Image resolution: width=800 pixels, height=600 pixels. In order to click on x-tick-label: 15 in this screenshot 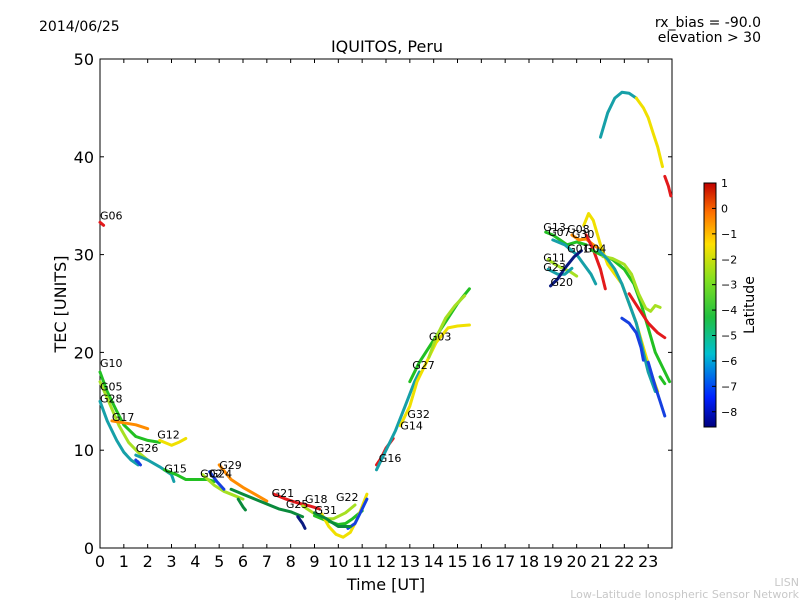, I will do `click(457, 561)`.